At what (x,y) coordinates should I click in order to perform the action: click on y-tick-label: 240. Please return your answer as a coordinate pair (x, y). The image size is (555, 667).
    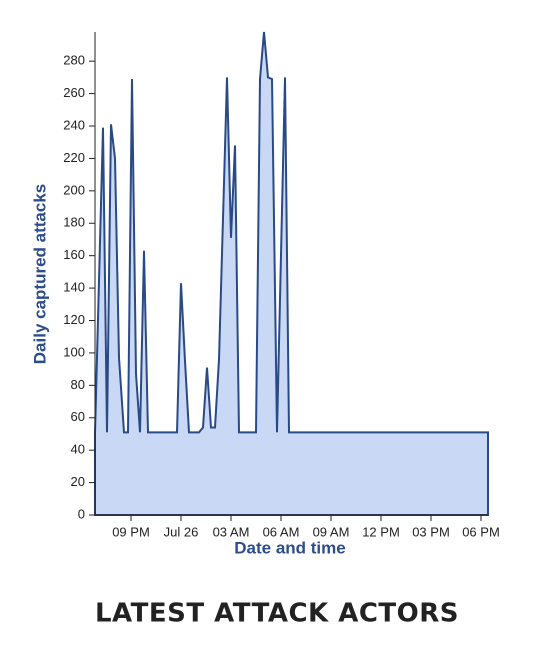
    Looking at the image, I should click on (74, 124).